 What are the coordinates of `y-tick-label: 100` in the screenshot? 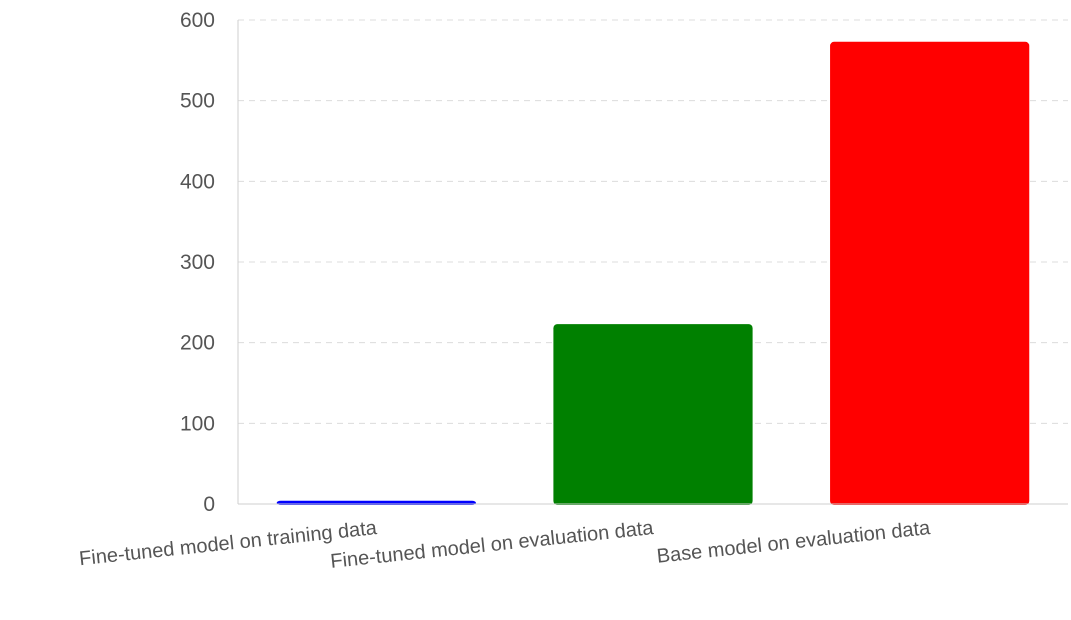 It's located at (197, 423).